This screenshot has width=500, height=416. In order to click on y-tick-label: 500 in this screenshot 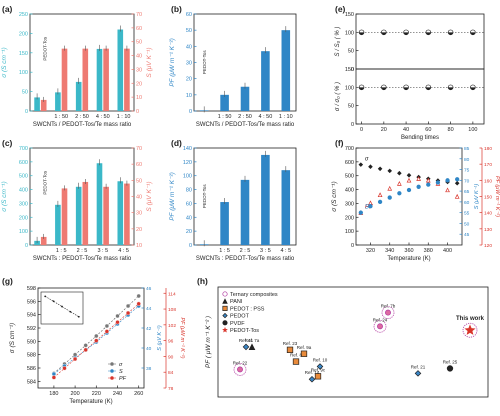, I will do `click(23, 177)`.